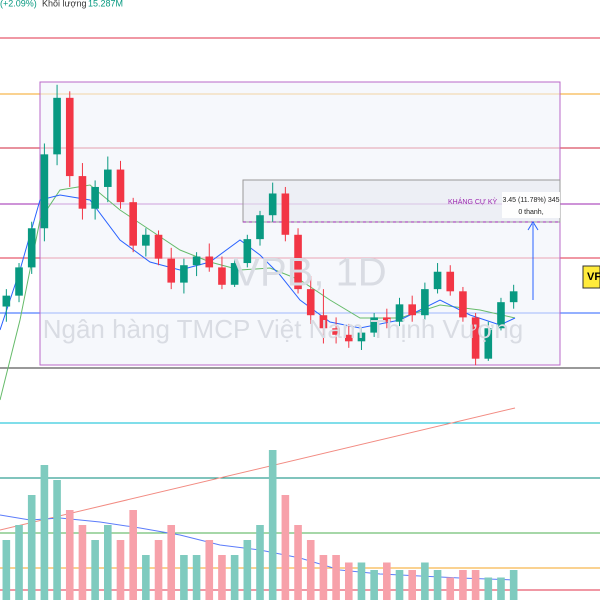 Image resolution: width=600 pixels, height=600 pixels. Describe the element at coordinates (283, 329) in the screenshot. I see `watermark-company: Ngân hàng TMCP Việt Nam Thịnh Vượng` at that location.